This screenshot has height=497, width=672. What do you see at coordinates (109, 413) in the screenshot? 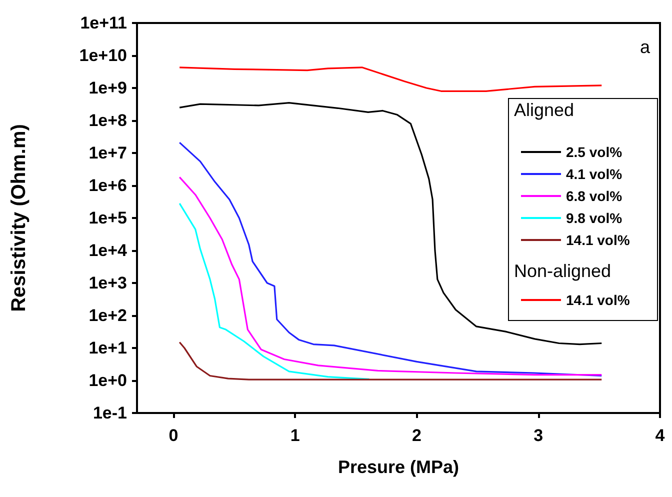
I see `y-tick-label: 1e-1` at bounding box center [109, 413].